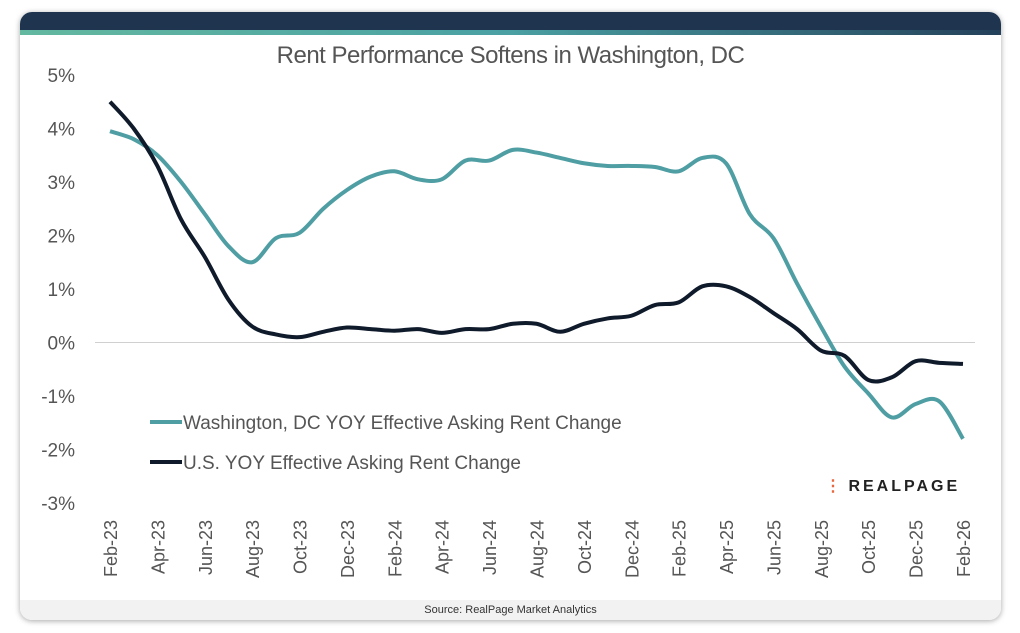 This screenshot has height=633, width=1020. What do you see at coordinates (58, 397) in the screenshot?
I see `y-tick-label: -1%` at bounding box center [58, 397].